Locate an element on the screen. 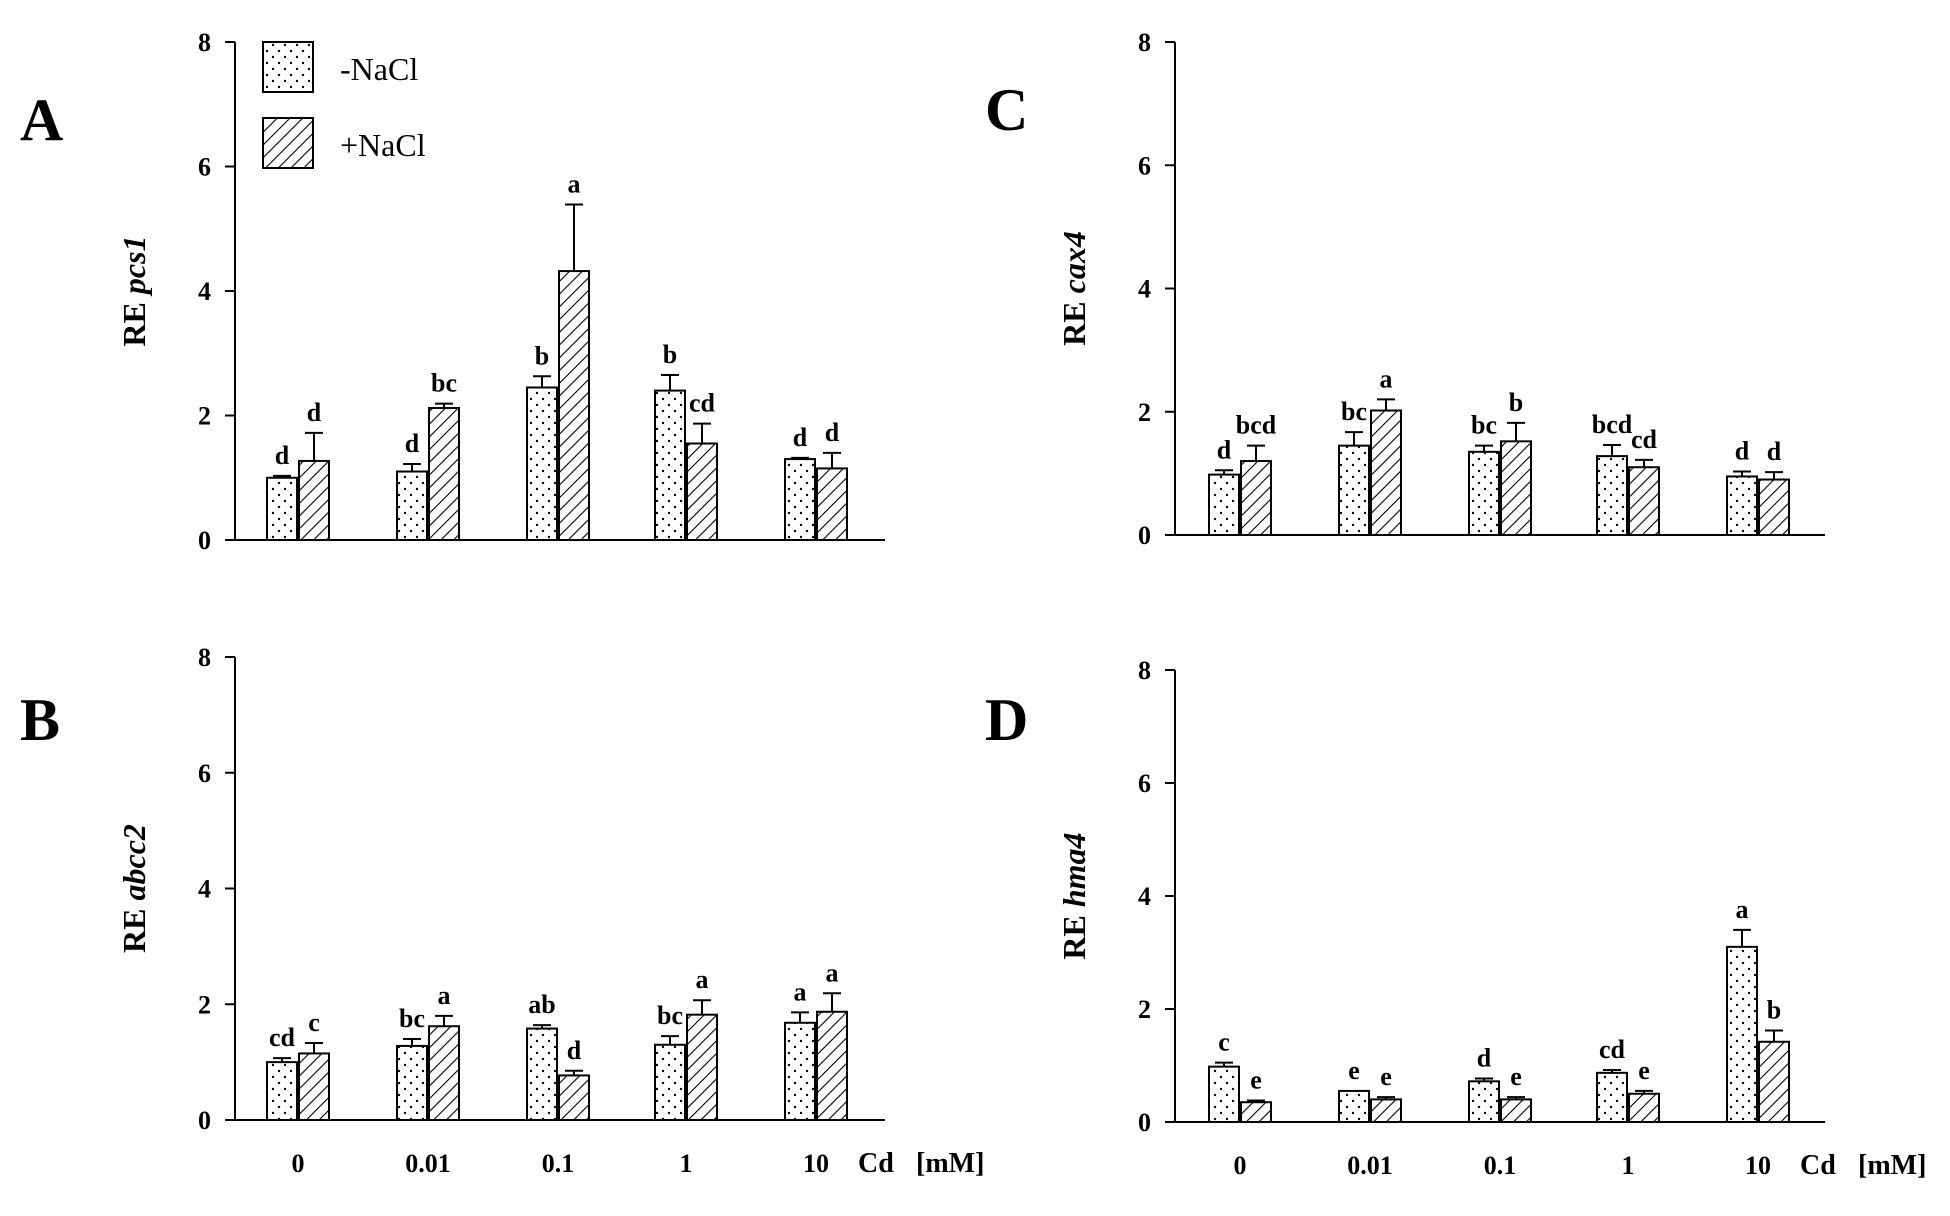 Image resolution: width=1950 pixels, height=1216 pixels. sig-letter-b-s0-c3: bc is located at coordinates (670, 1015).